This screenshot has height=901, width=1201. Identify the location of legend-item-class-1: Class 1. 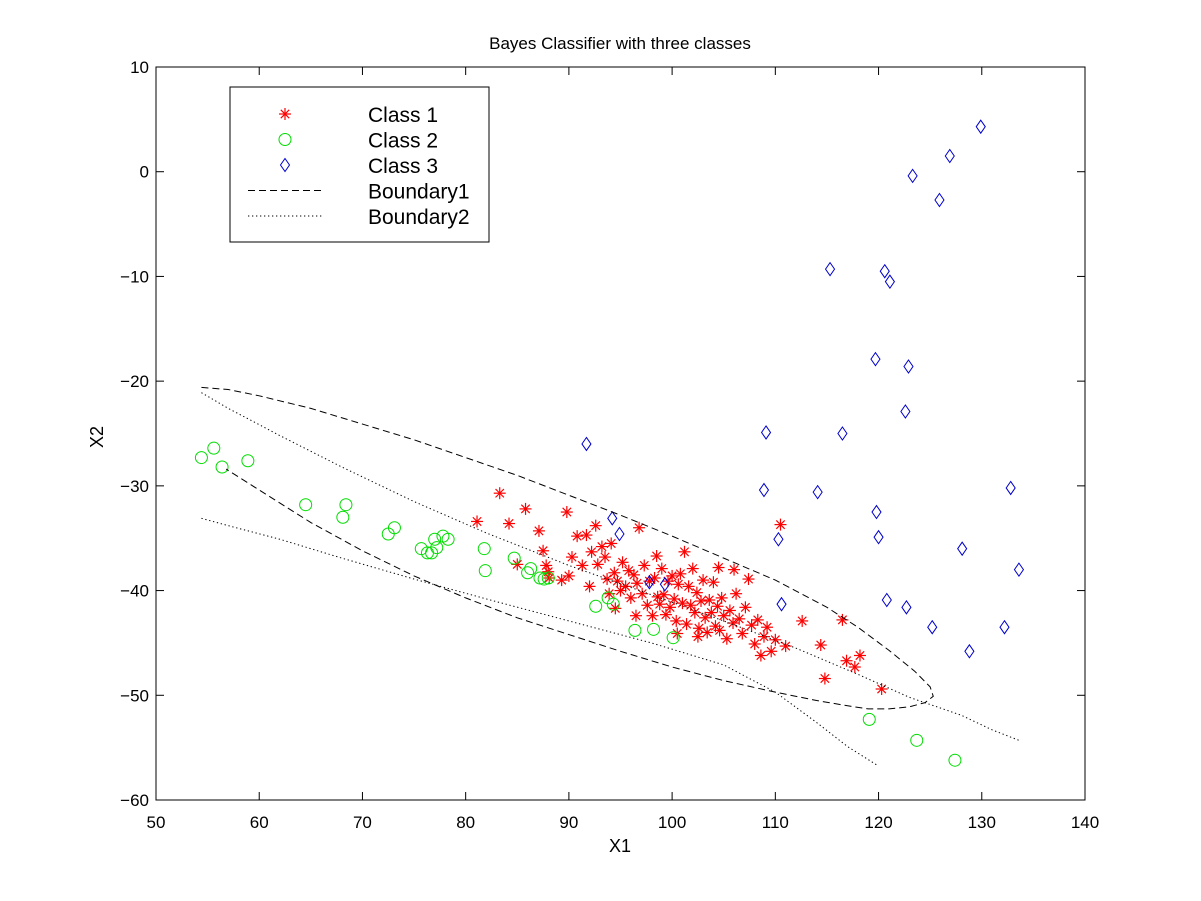
(358, 115).